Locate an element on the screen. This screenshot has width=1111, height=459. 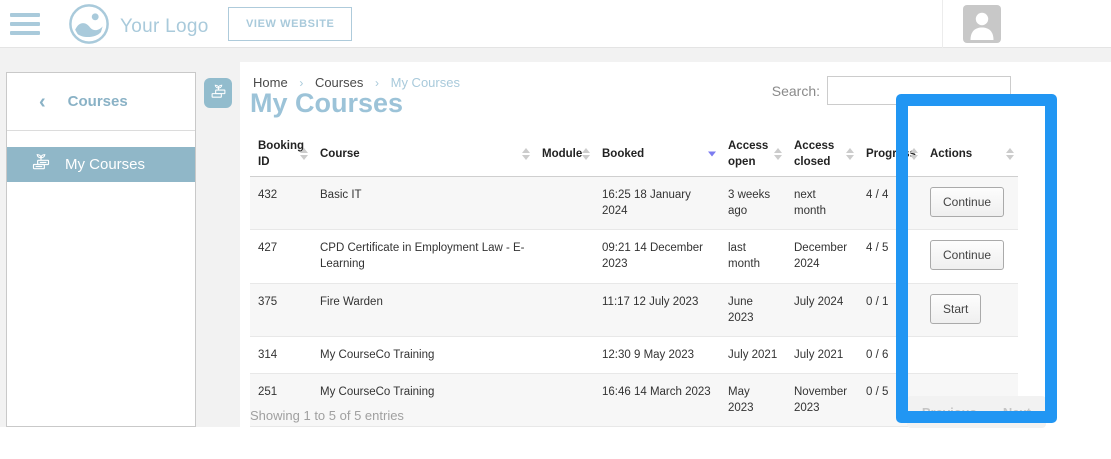
logo: Your Logo is located at coordinates (138, 26).